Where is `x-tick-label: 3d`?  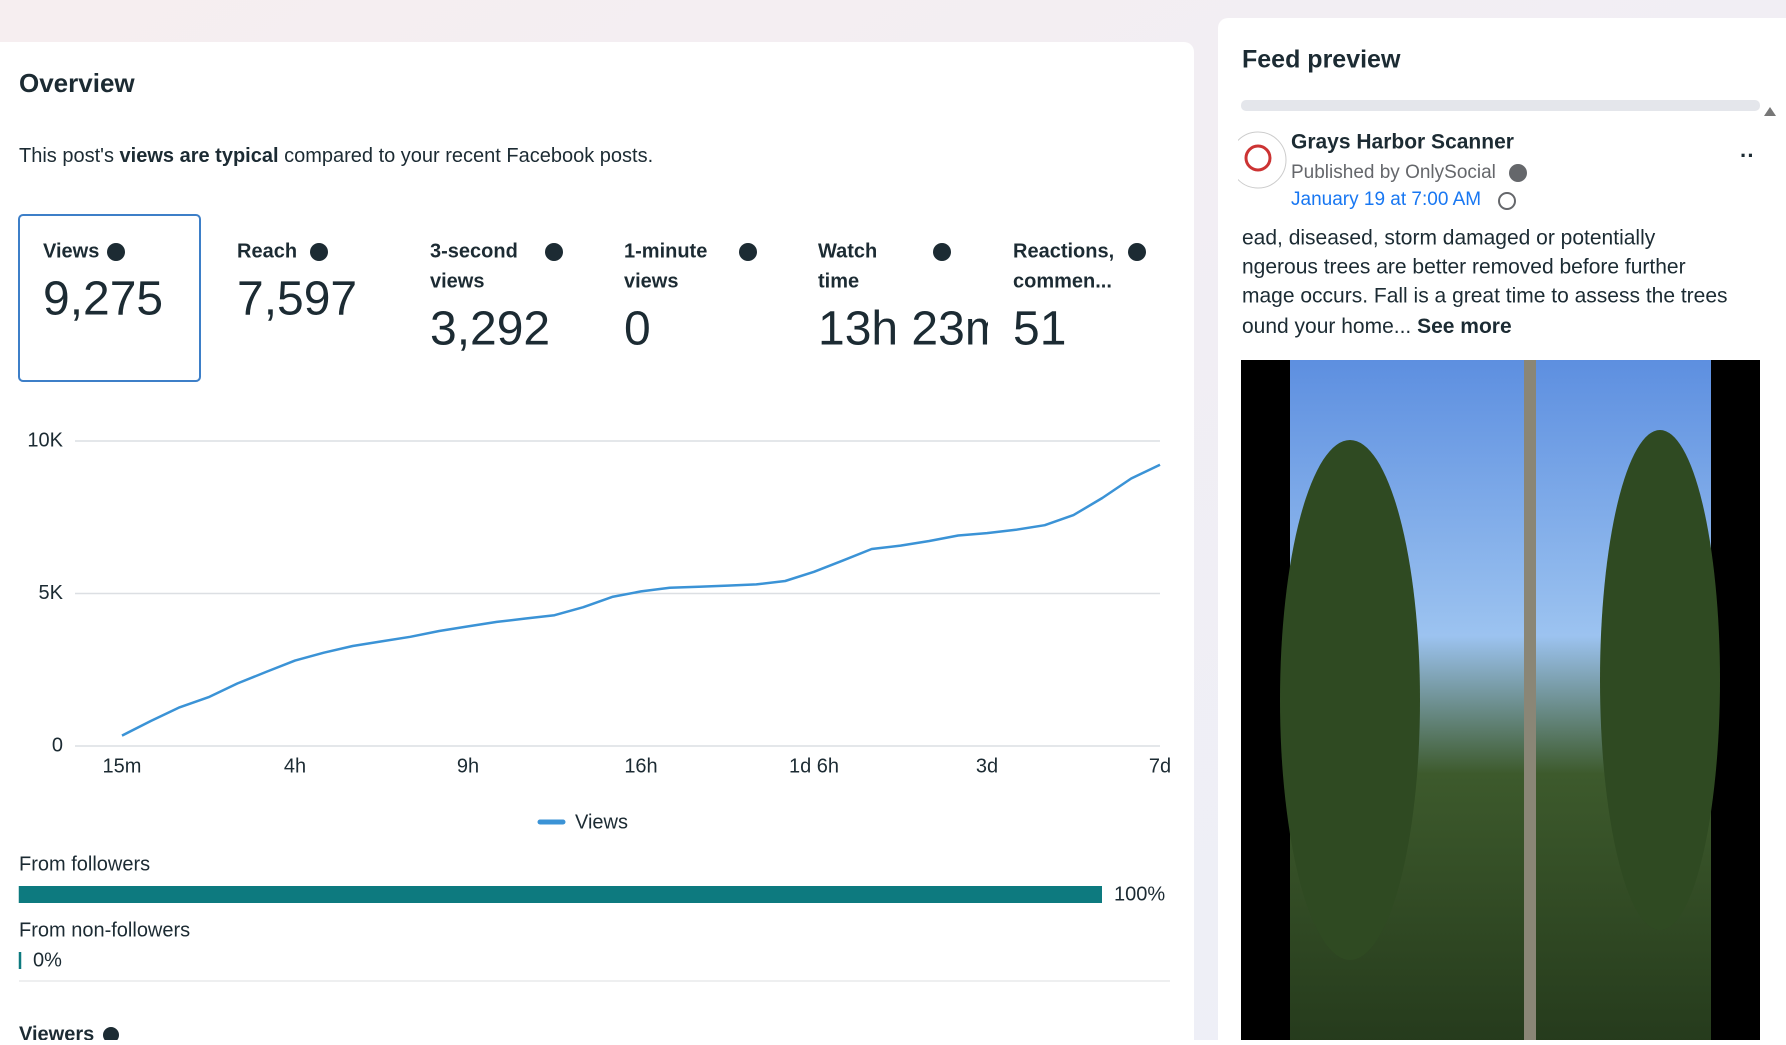 x-tick-label: 3d is located at coordinates (987, 766).